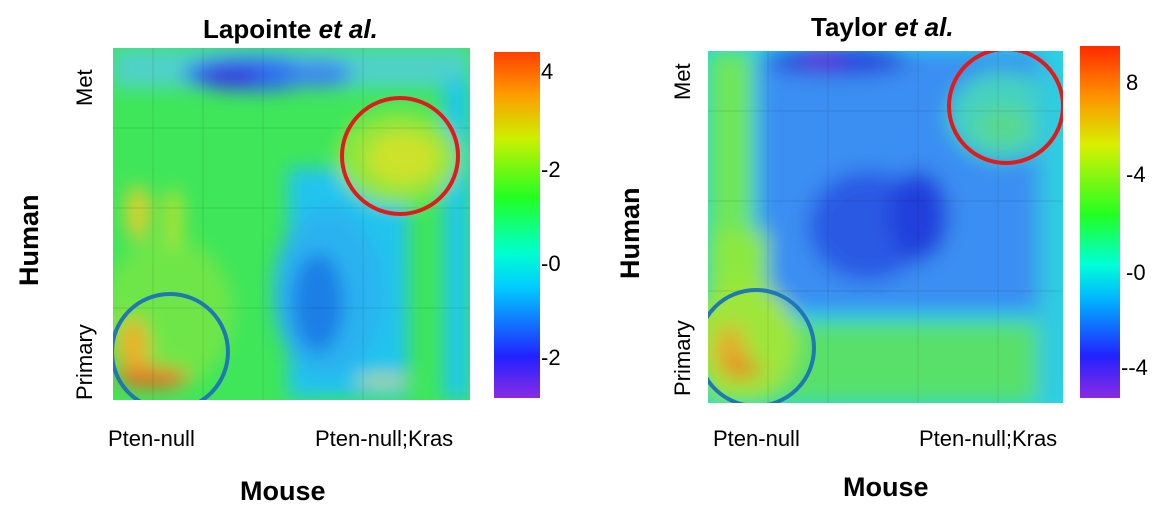  Describe the element at coordinates (1134, 367) in the screenshot. I see `colorbar-tick: --4` at that location.